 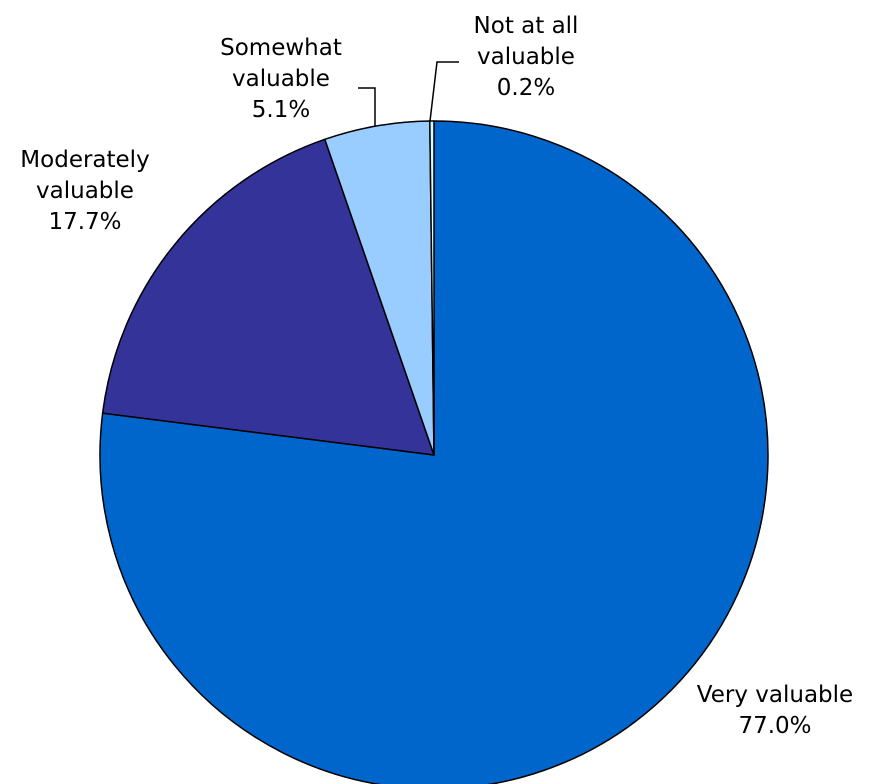 What do you see at coordinates (526, 88) in the screenshot?
I see `slice-value-label: 0.2%` at bounding box center [526, 88].